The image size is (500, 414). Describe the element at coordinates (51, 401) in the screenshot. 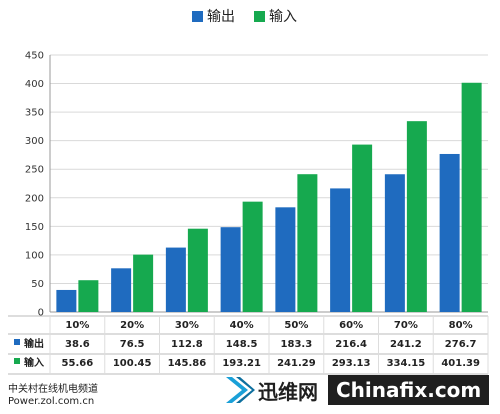

I see `footer-site: Power.zol.com.cn` at that location.